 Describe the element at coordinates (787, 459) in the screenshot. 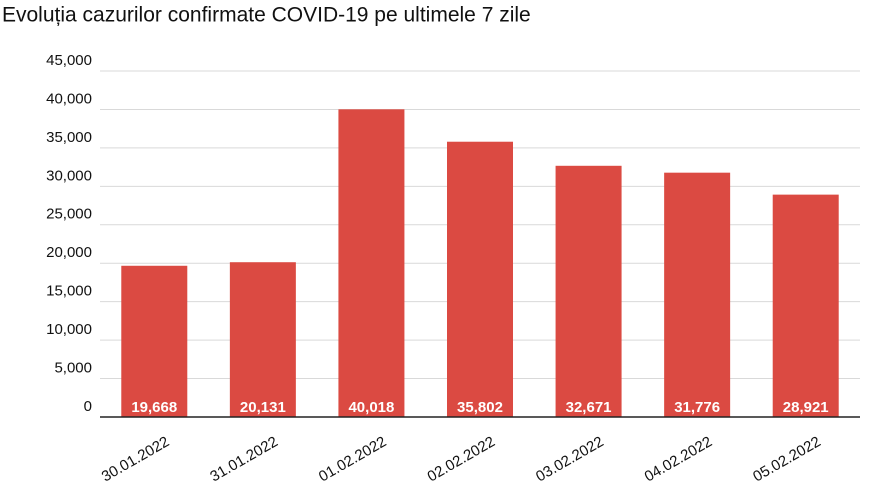

I see `x-tick-label: 05.02.2022` at that location.